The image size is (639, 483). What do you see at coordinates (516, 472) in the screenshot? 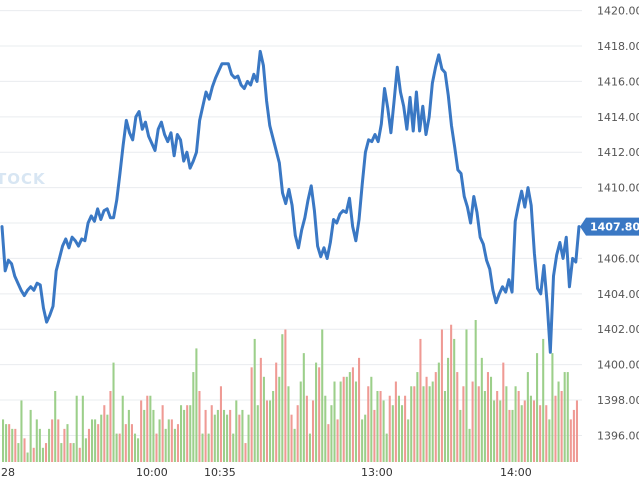
I see `x-tick-label: 14:00` at bounding box center [516, 472].